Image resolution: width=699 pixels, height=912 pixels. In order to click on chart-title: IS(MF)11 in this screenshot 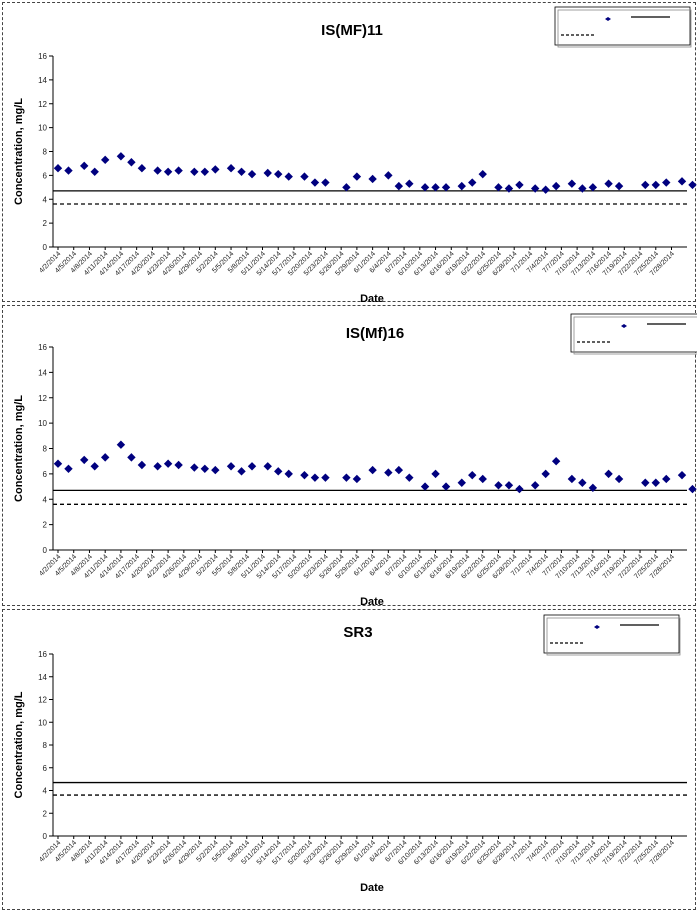, I will do `click(352, 30)`.